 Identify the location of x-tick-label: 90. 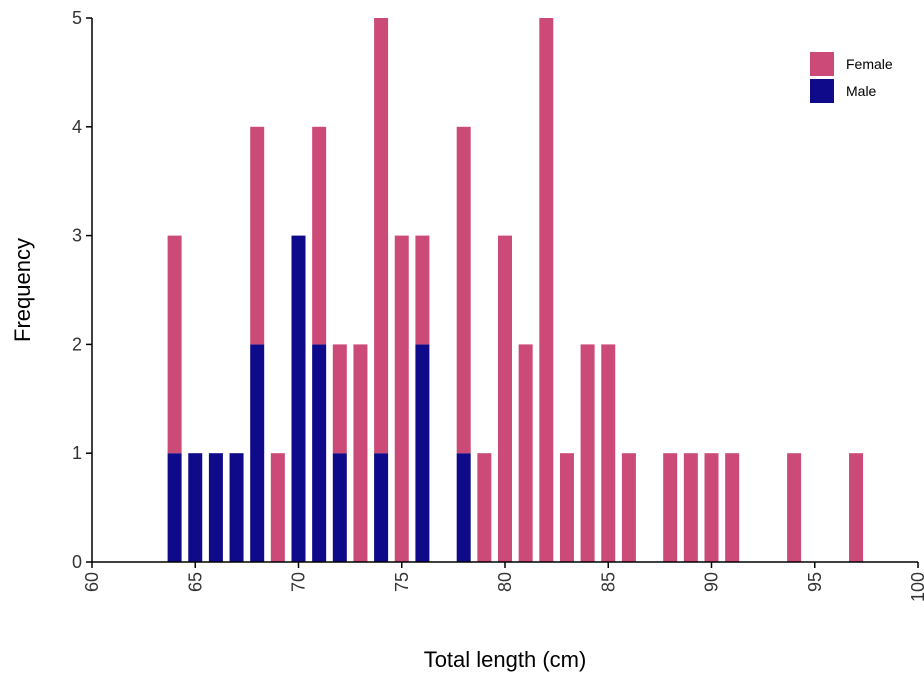
(712, 582).